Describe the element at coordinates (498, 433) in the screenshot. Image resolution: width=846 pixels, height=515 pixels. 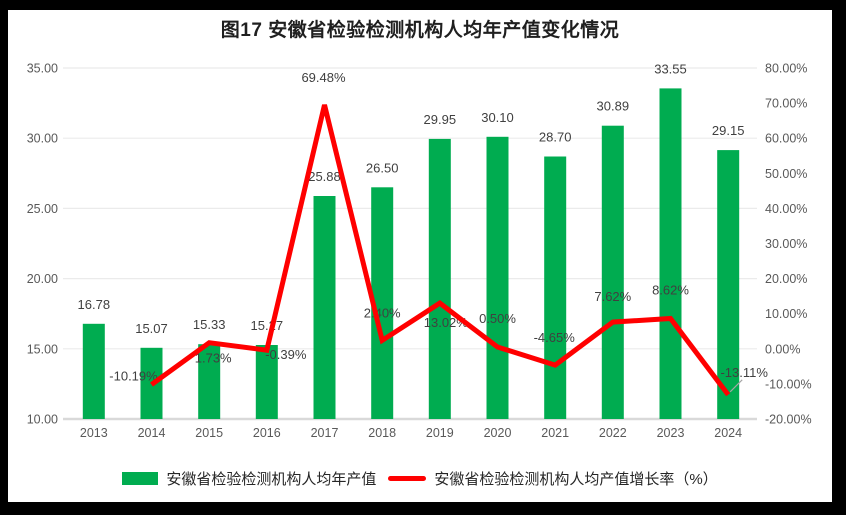
I see `x-axis-label: 2020` at that location.